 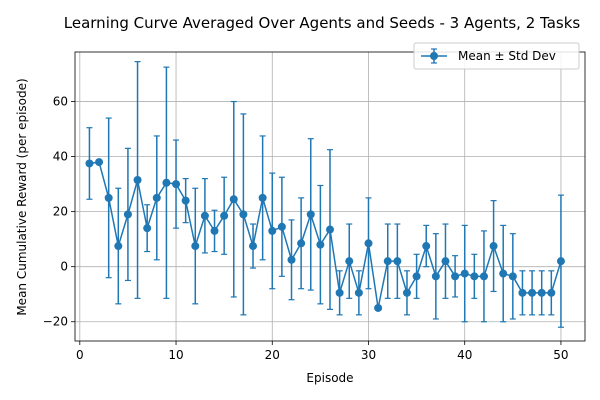 What do you see at coordinates (80, 355) in the screenshot?
I see `x-tick-label: 0` at bounding box center [80, 355].